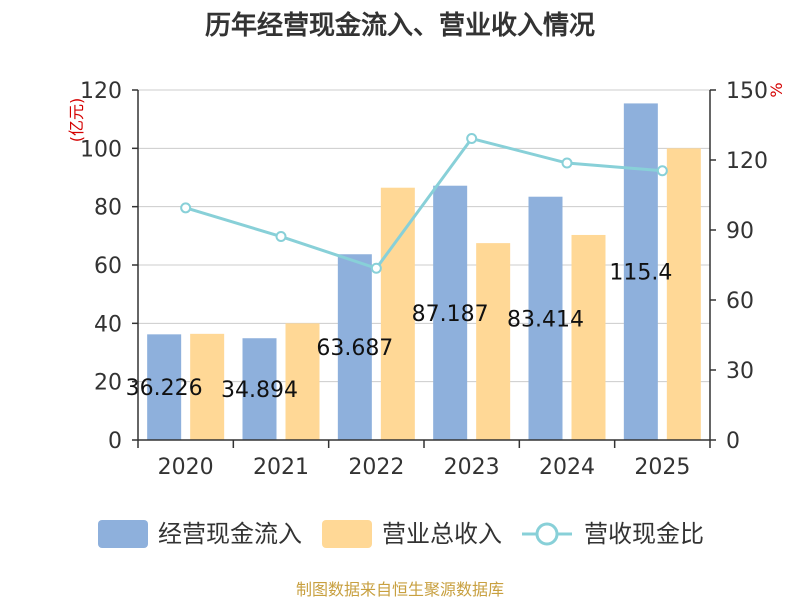 The image size is (800, 600). What do you see at coordinates (662, 467) in the screenshot?
I see `x-tick-label: 2025` at bounding box center [662, 467].